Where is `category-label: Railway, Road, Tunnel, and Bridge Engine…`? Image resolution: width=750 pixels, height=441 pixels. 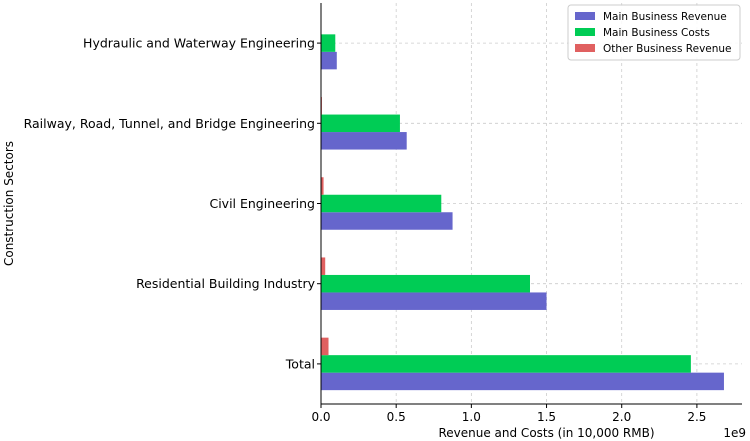 category-label: Railway, Road, Tunnel, and Bridge Engine… is located at coordinates (169, 123).